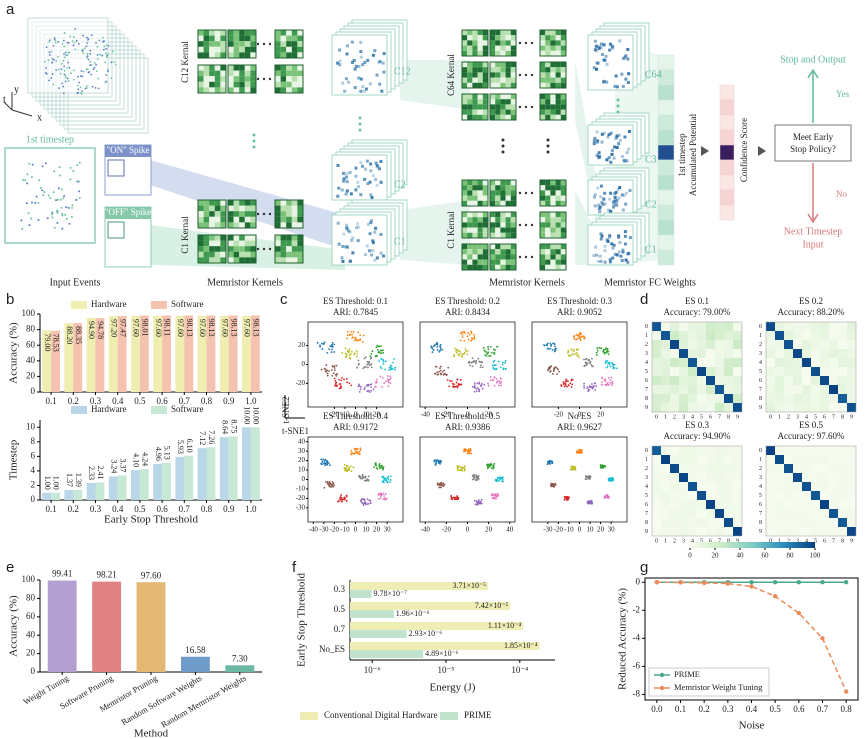  What do you see at coordinates (332, 649) in the screenshot?
I see `y-tick-label: No_ES` at bounding box center [332, 649].